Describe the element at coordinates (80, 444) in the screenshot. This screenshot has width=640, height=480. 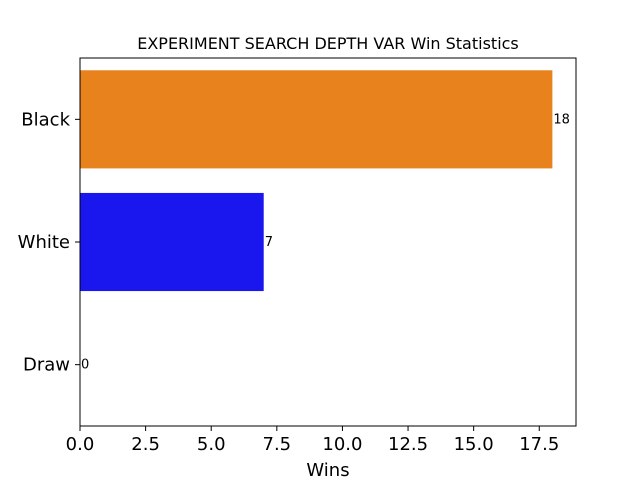
I see `x-tick-label: 0.0` at that location.